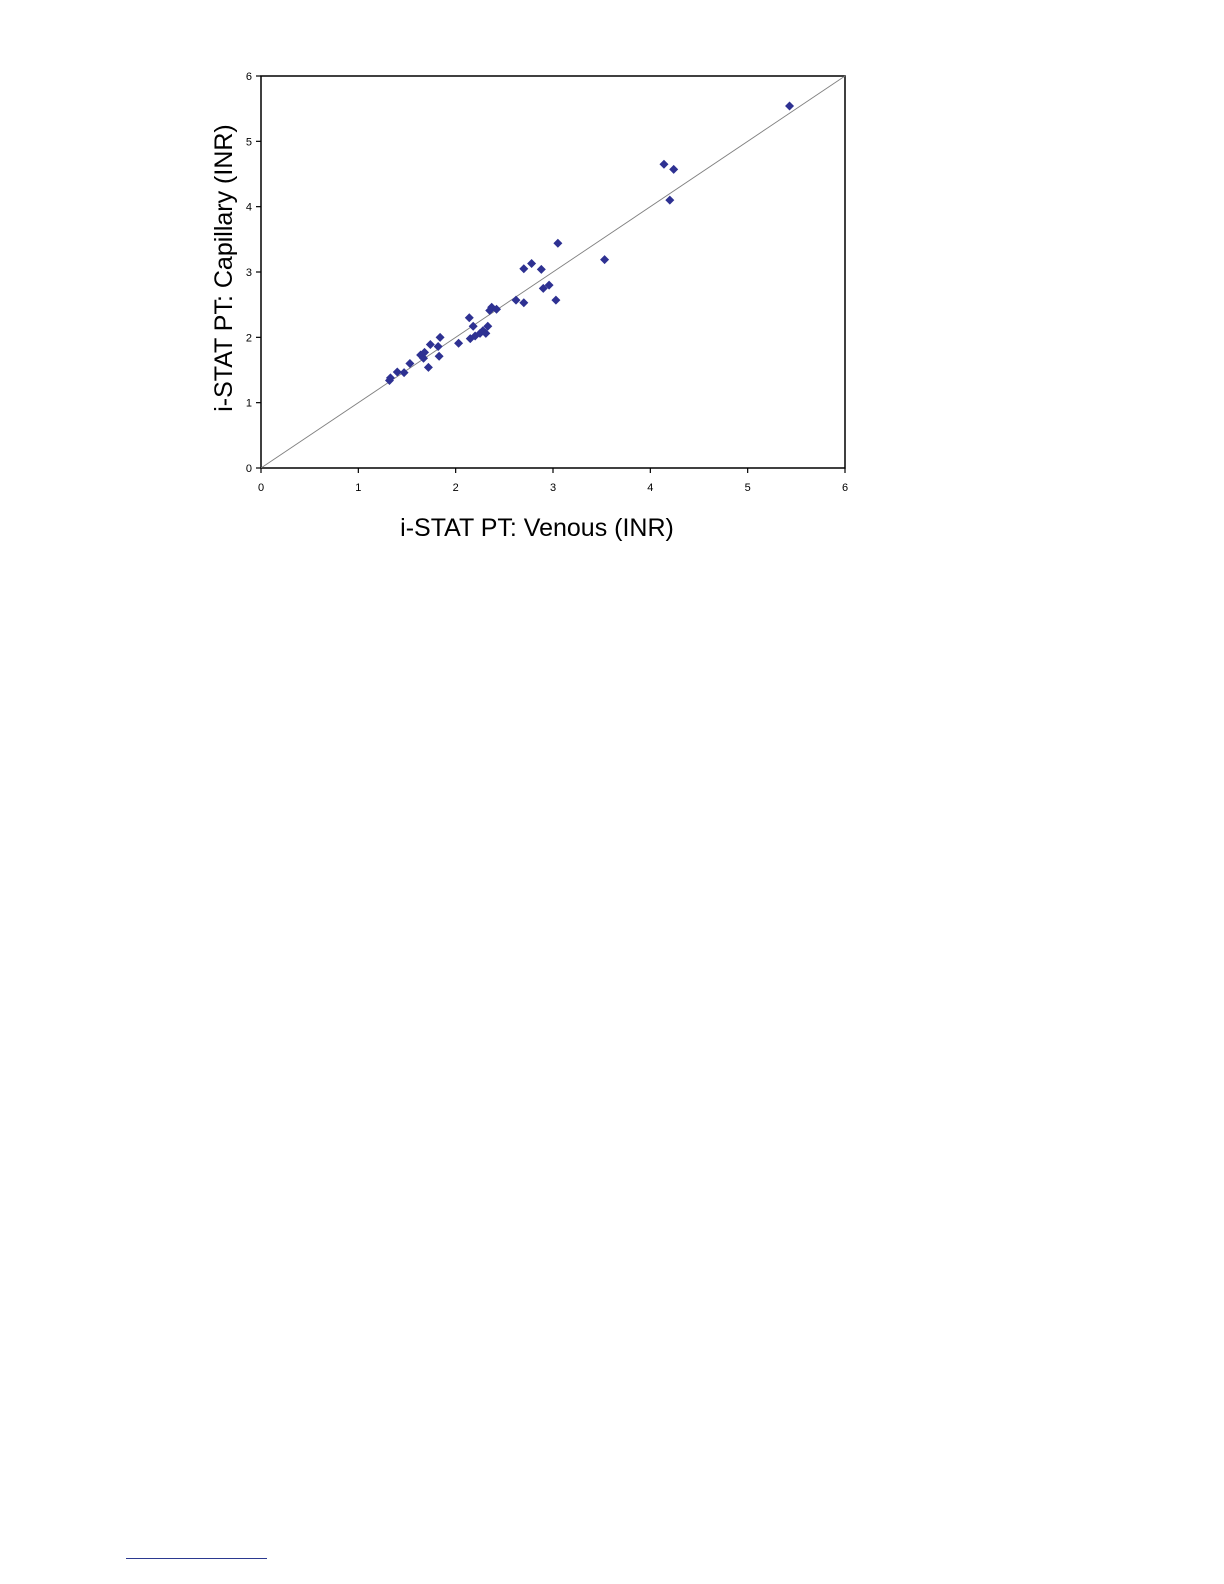  I want to click on identity-reference-line, so click(553, 272).